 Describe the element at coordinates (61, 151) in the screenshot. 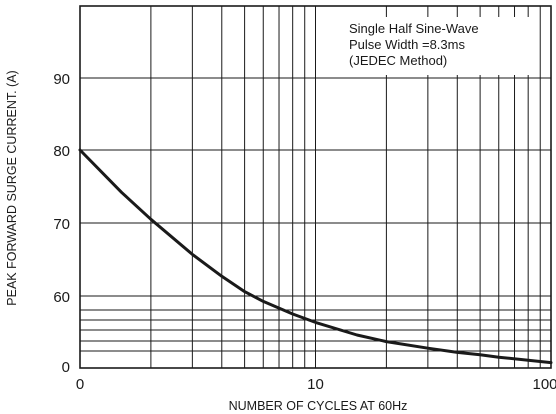

I see `y-tick-label: 80` at that location.